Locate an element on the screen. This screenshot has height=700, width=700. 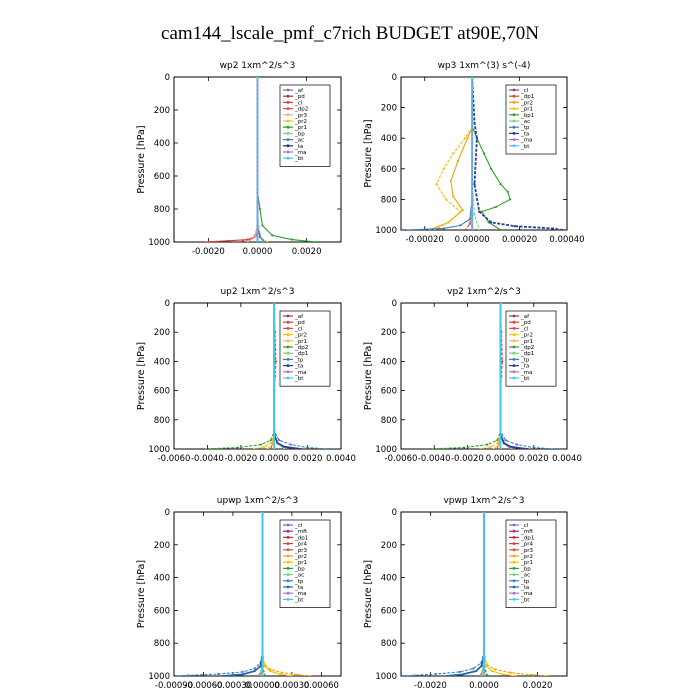
legend: _af_pd_cl_pr2_pr1_dp2_dp1_tp_ta_ma_bt is located at coordinates (531, 348).